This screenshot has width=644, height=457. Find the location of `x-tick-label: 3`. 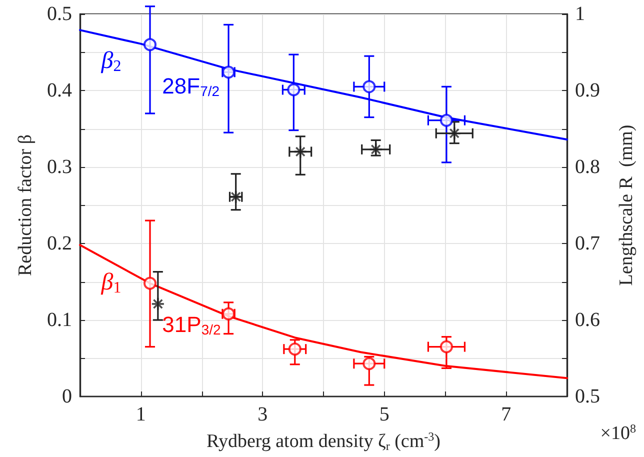

x-tick-label: 3 is located at coordinates (263, 415).